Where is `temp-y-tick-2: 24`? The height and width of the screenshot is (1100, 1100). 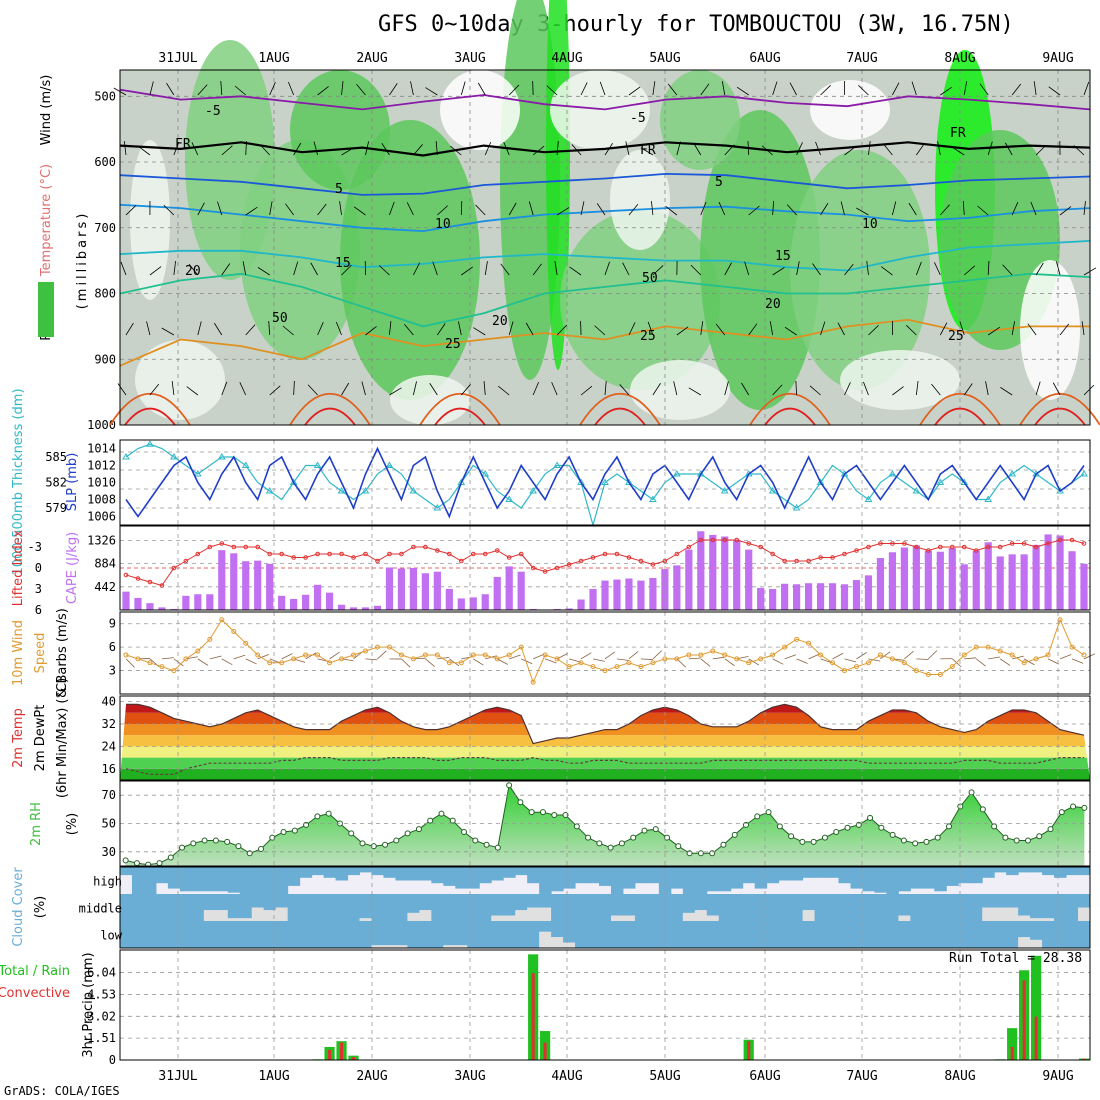
temp-y-tick-2: 24 is located at coordinates (109, 746).